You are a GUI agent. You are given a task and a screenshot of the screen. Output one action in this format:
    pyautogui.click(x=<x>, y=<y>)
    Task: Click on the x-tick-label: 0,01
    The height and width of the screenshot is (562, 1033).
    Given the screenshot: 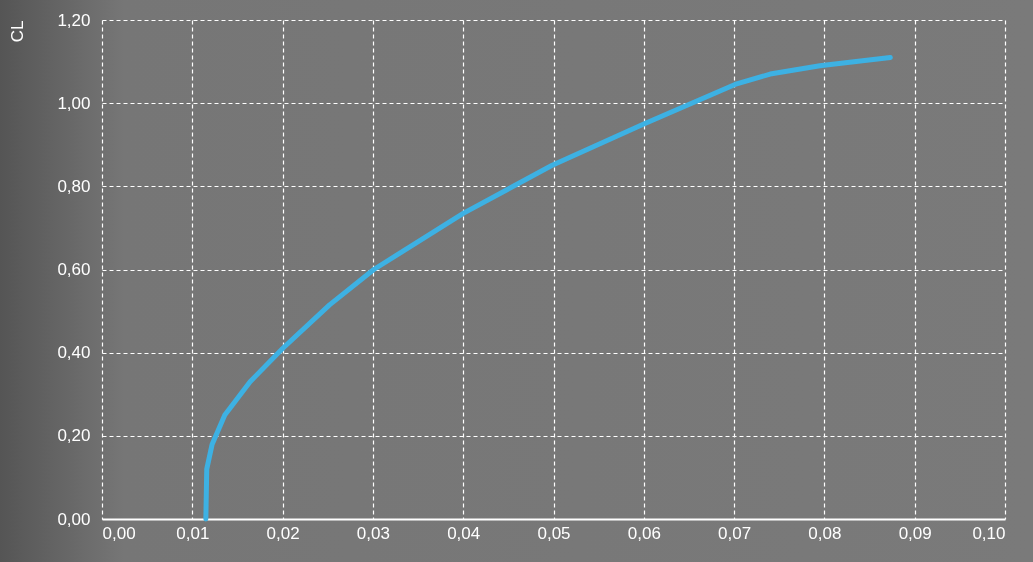 What is the action you would take?
    pyautogui.click(x=193, y=533)
    